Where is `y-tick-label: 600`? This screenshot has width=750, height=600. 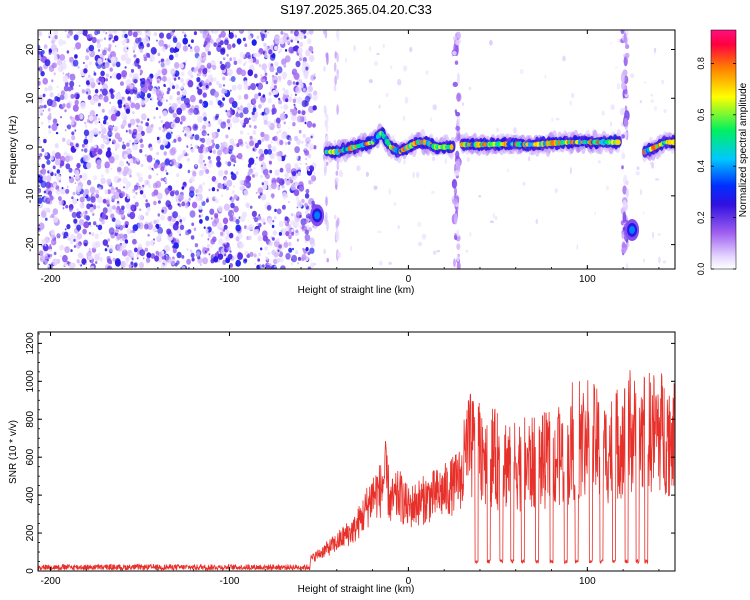 y-tick-label: 600 is located at coordinates (30, 456).